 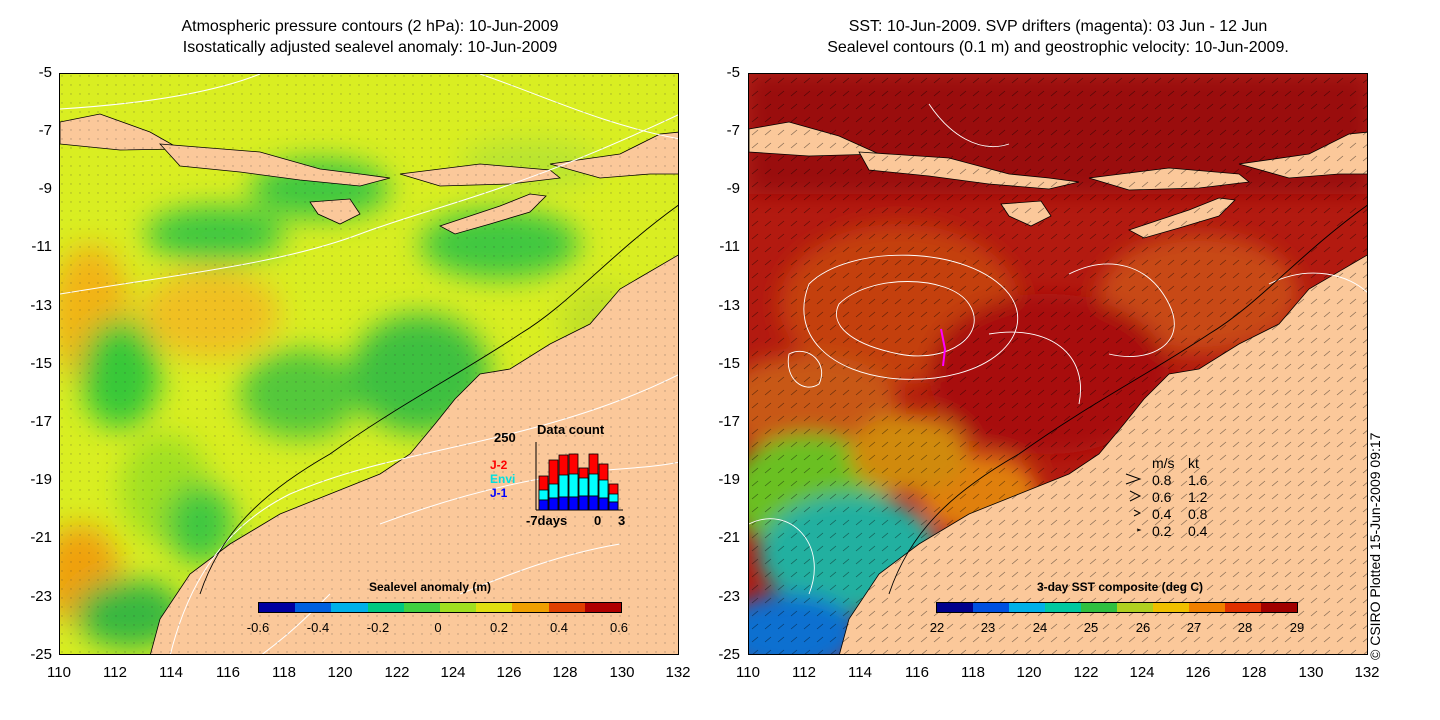 I want to click on left-x-tick: 112, so click(x=115, y=672).